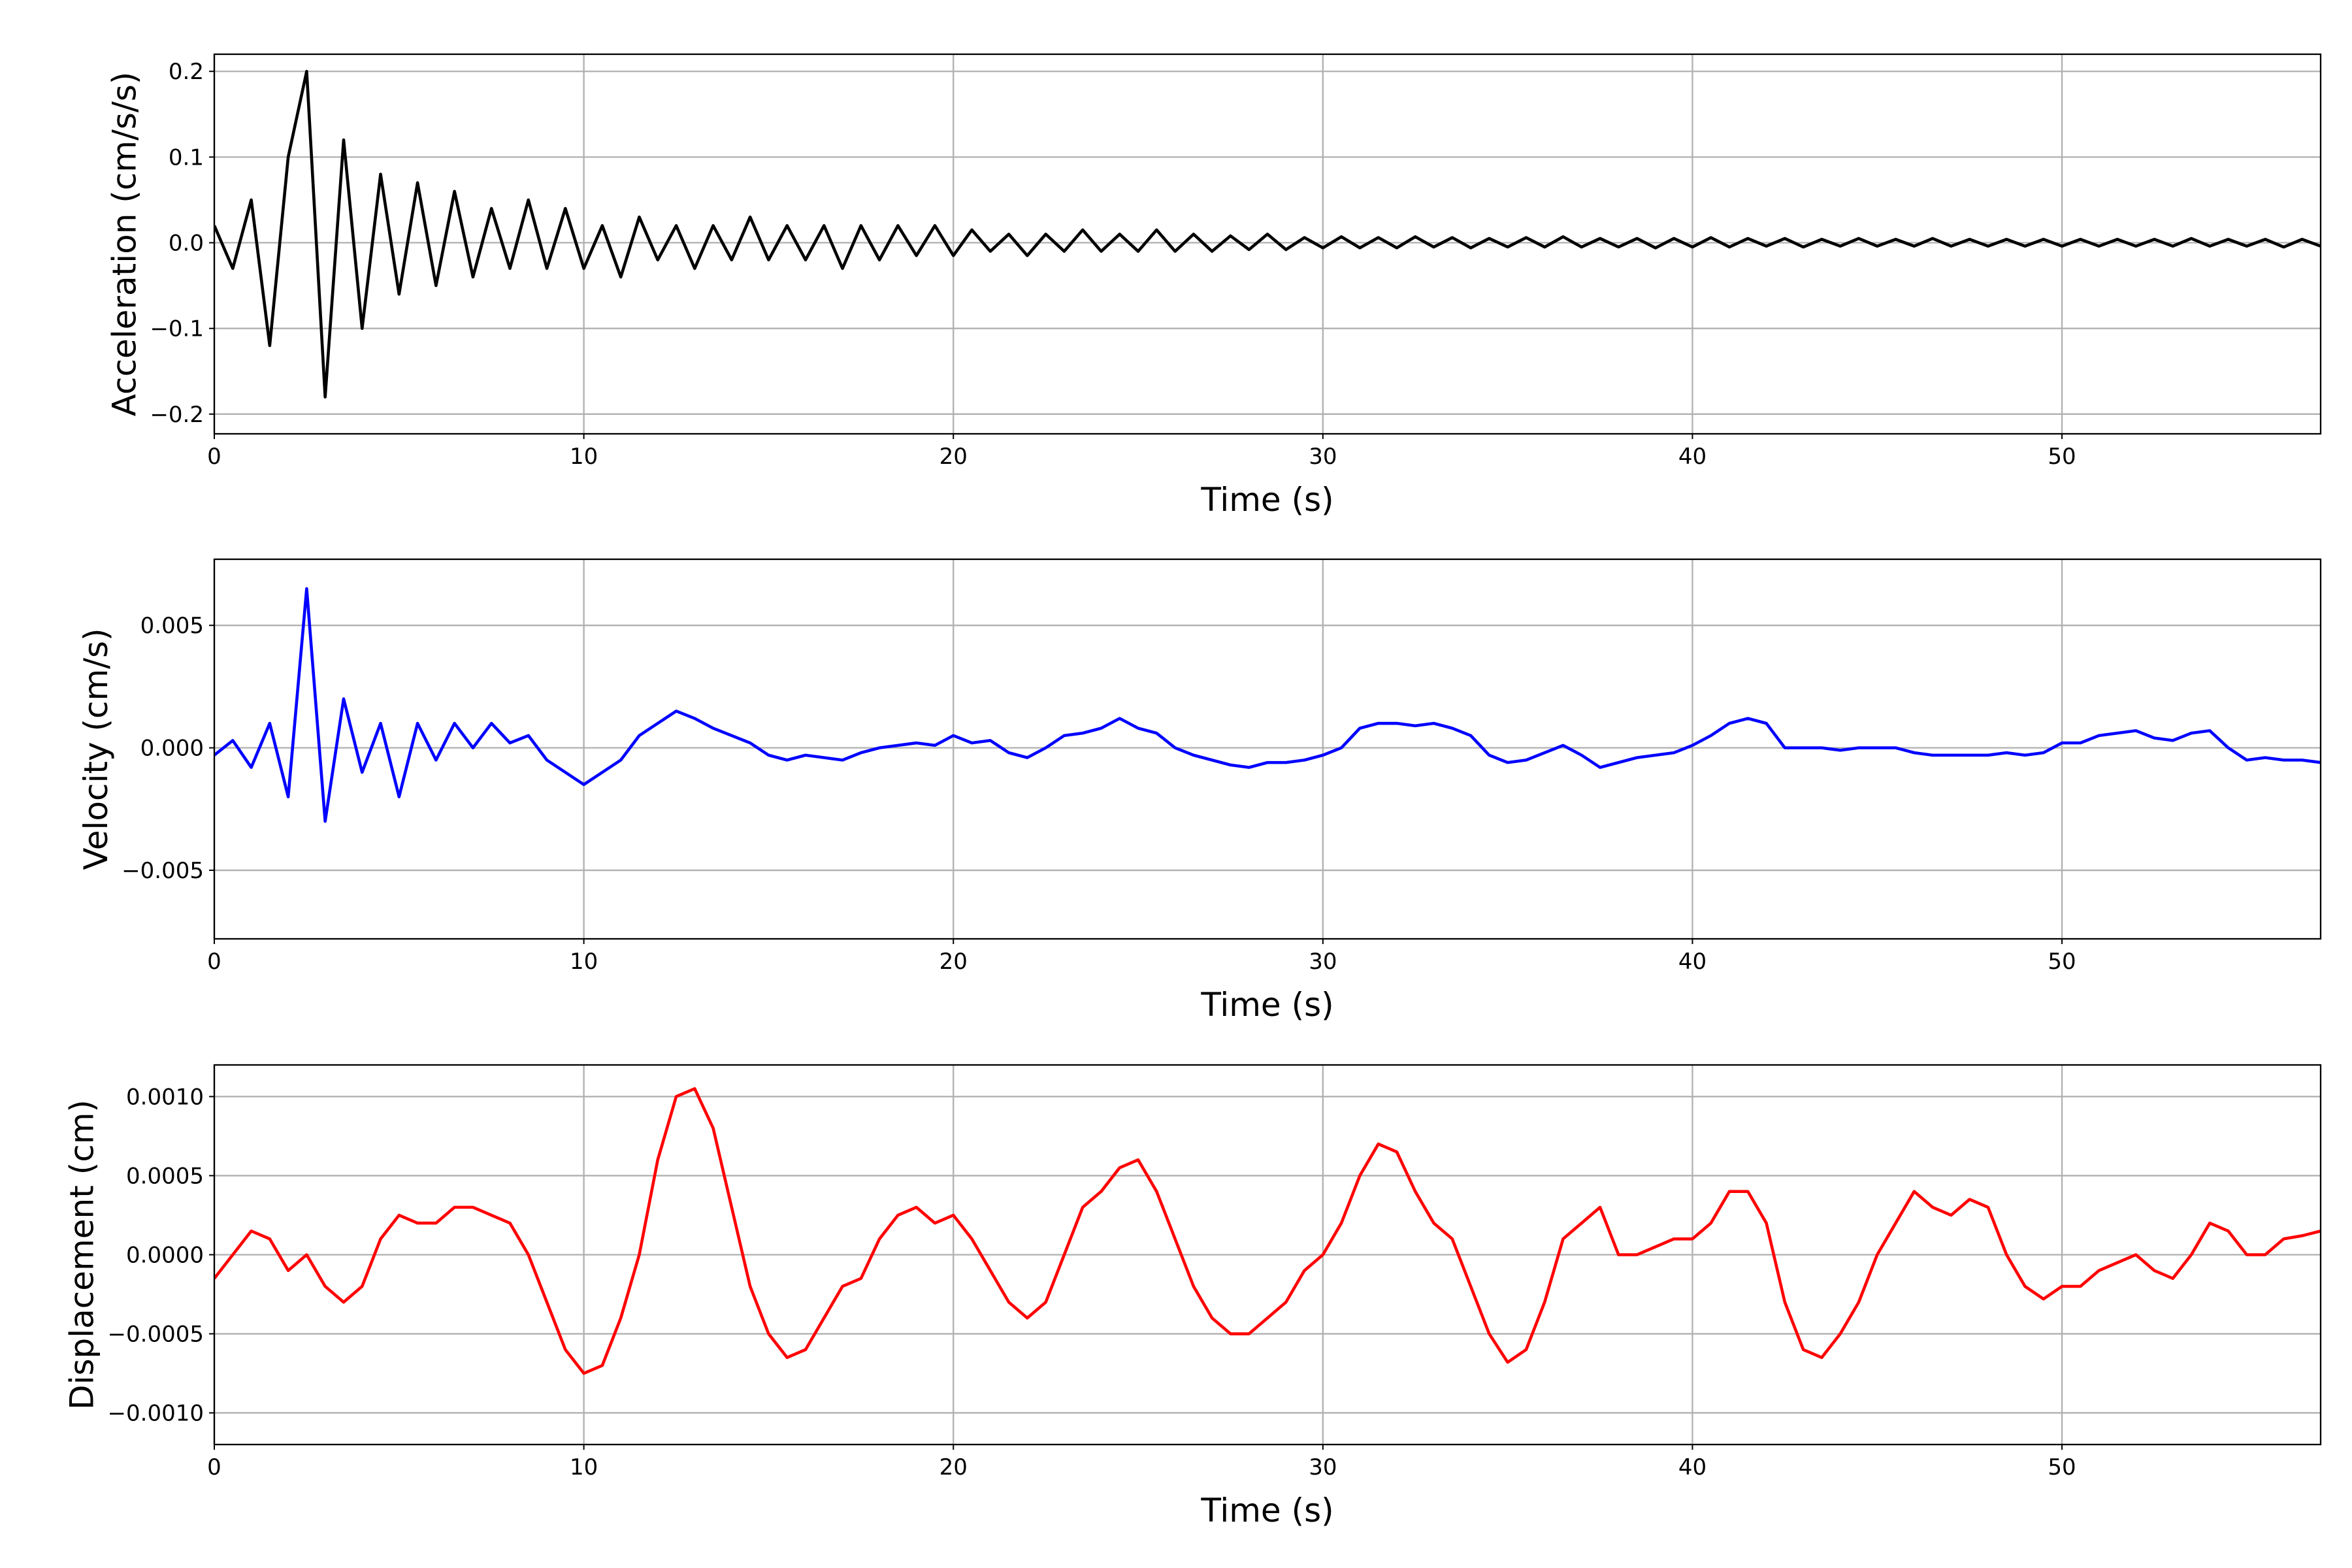  What do you see at coordinates (165, 1176) in the screenshot?
I see `y-tick-label: 0.0005` at bounding box center [165, 1176].